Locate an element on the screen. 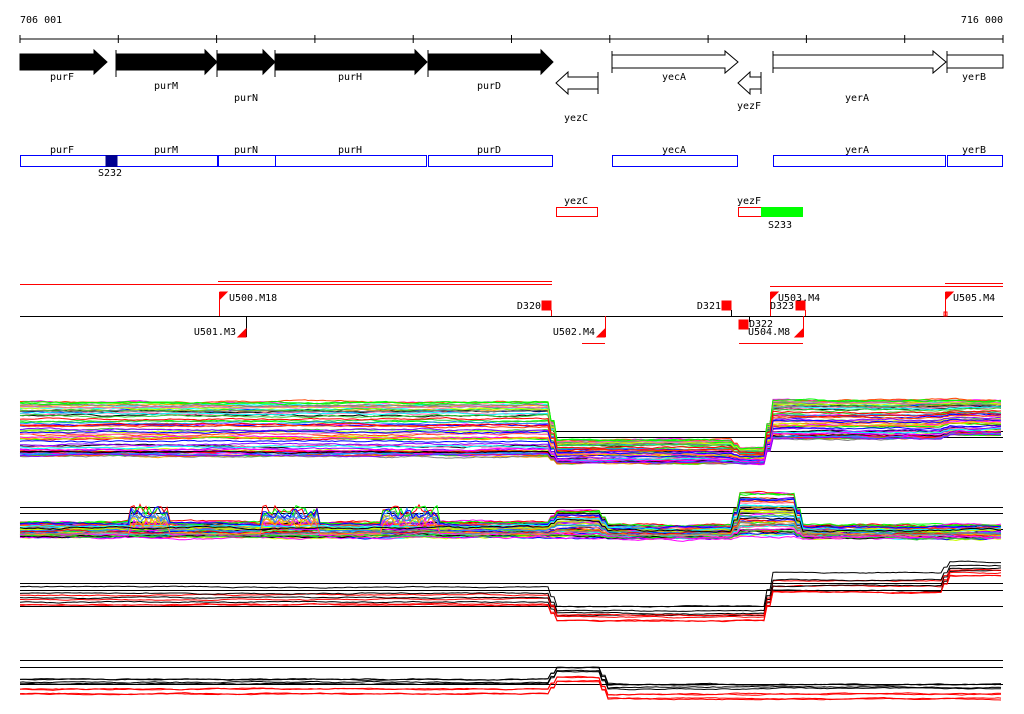  gene-box-purH is located at coordinates (351, 161).